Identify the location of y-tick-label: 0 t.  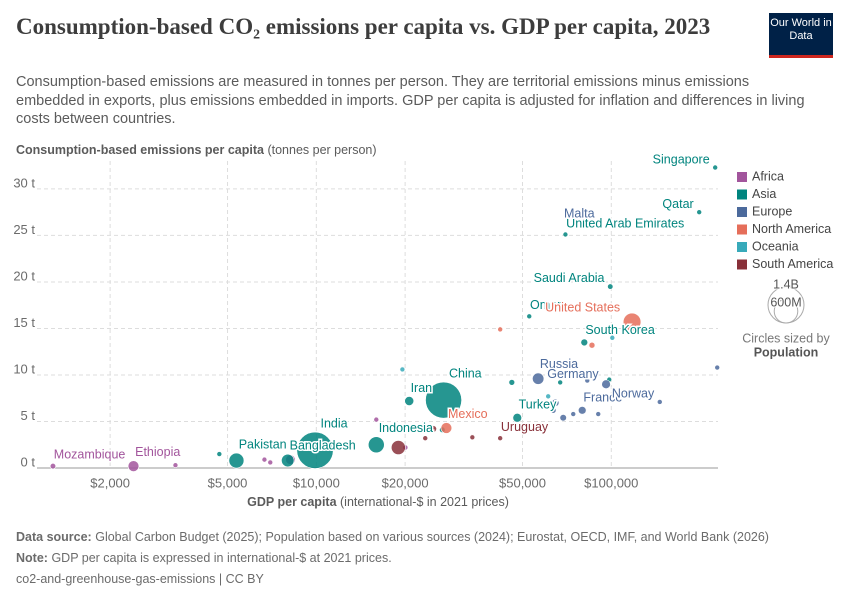
(28, 461).